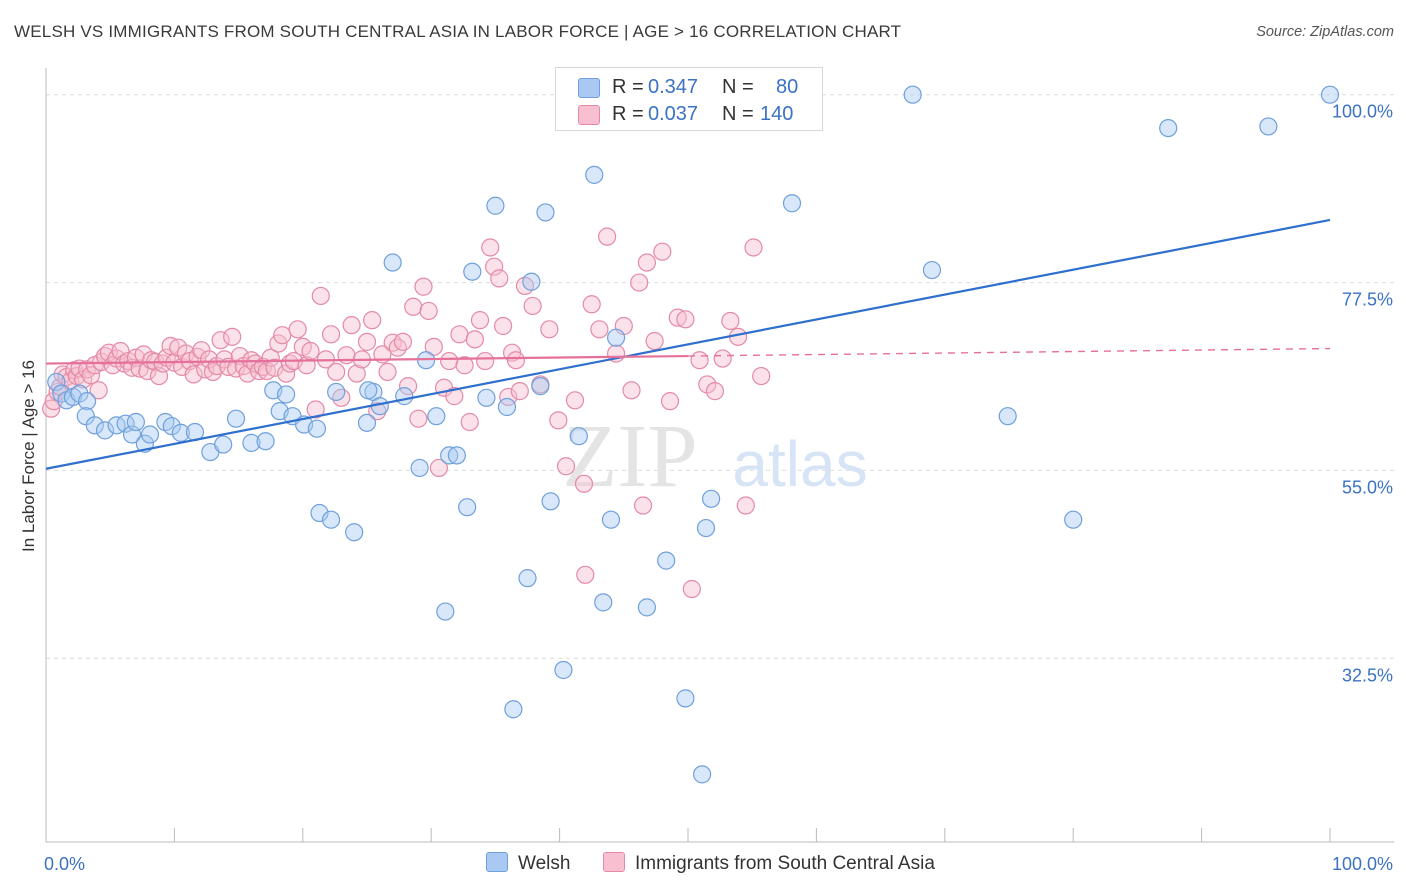 The height and width of the screenshot is (892, 1406). I want to click on y-tick-label: 77.5%, so click(1367, 300).